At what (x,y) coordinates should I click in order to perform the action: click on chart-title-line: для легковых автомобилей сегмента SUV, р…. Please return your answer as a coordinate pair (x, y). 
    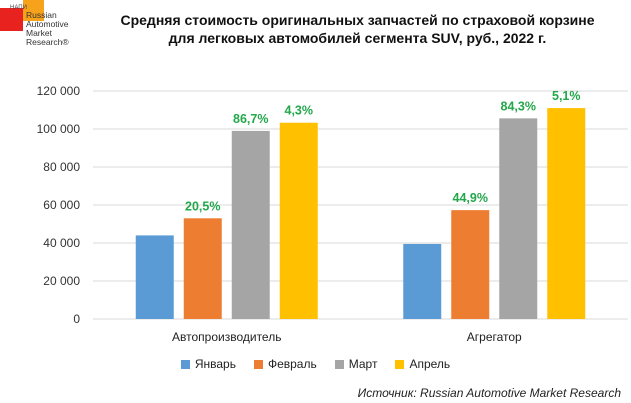
    Looking at the image, I should click on (357, 38).